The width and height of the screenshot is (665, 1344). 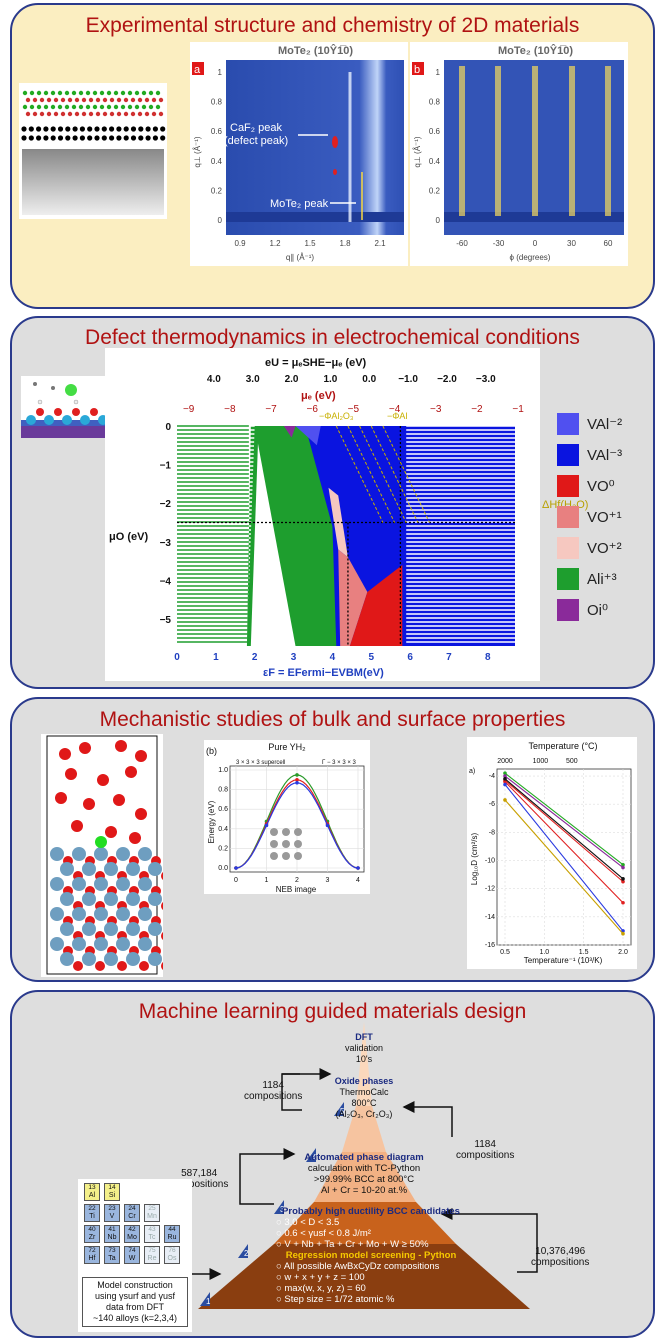 What do you see at coordinates (417, 152) in the screenshot?
I see `plot-b-ylabel: q⊥ (Å⁻¹)` at bounding box center [417, 152].